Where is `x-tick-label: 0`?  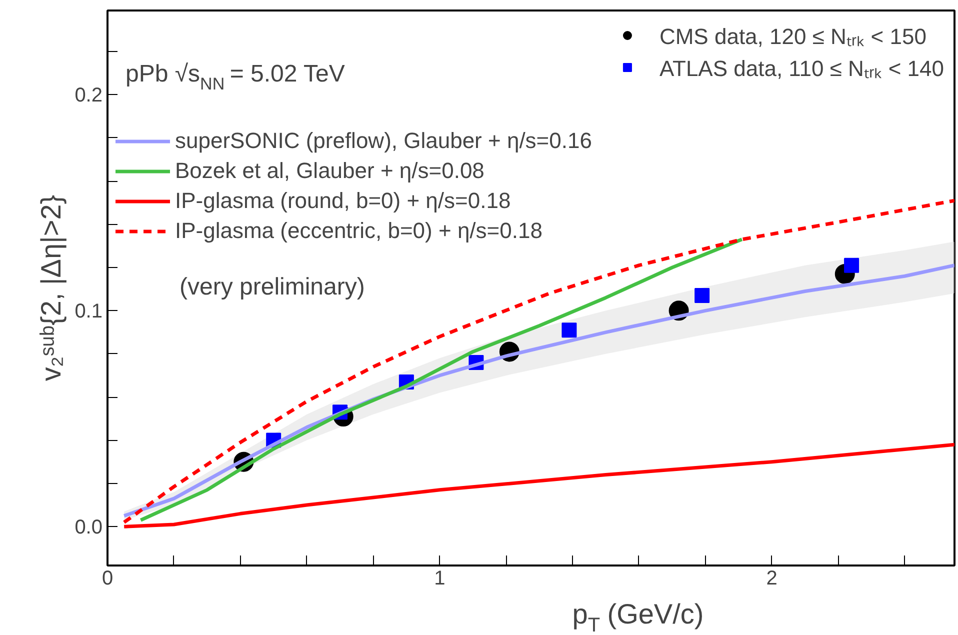
x-tick-label: 0 is located at coordinates (108, 579).